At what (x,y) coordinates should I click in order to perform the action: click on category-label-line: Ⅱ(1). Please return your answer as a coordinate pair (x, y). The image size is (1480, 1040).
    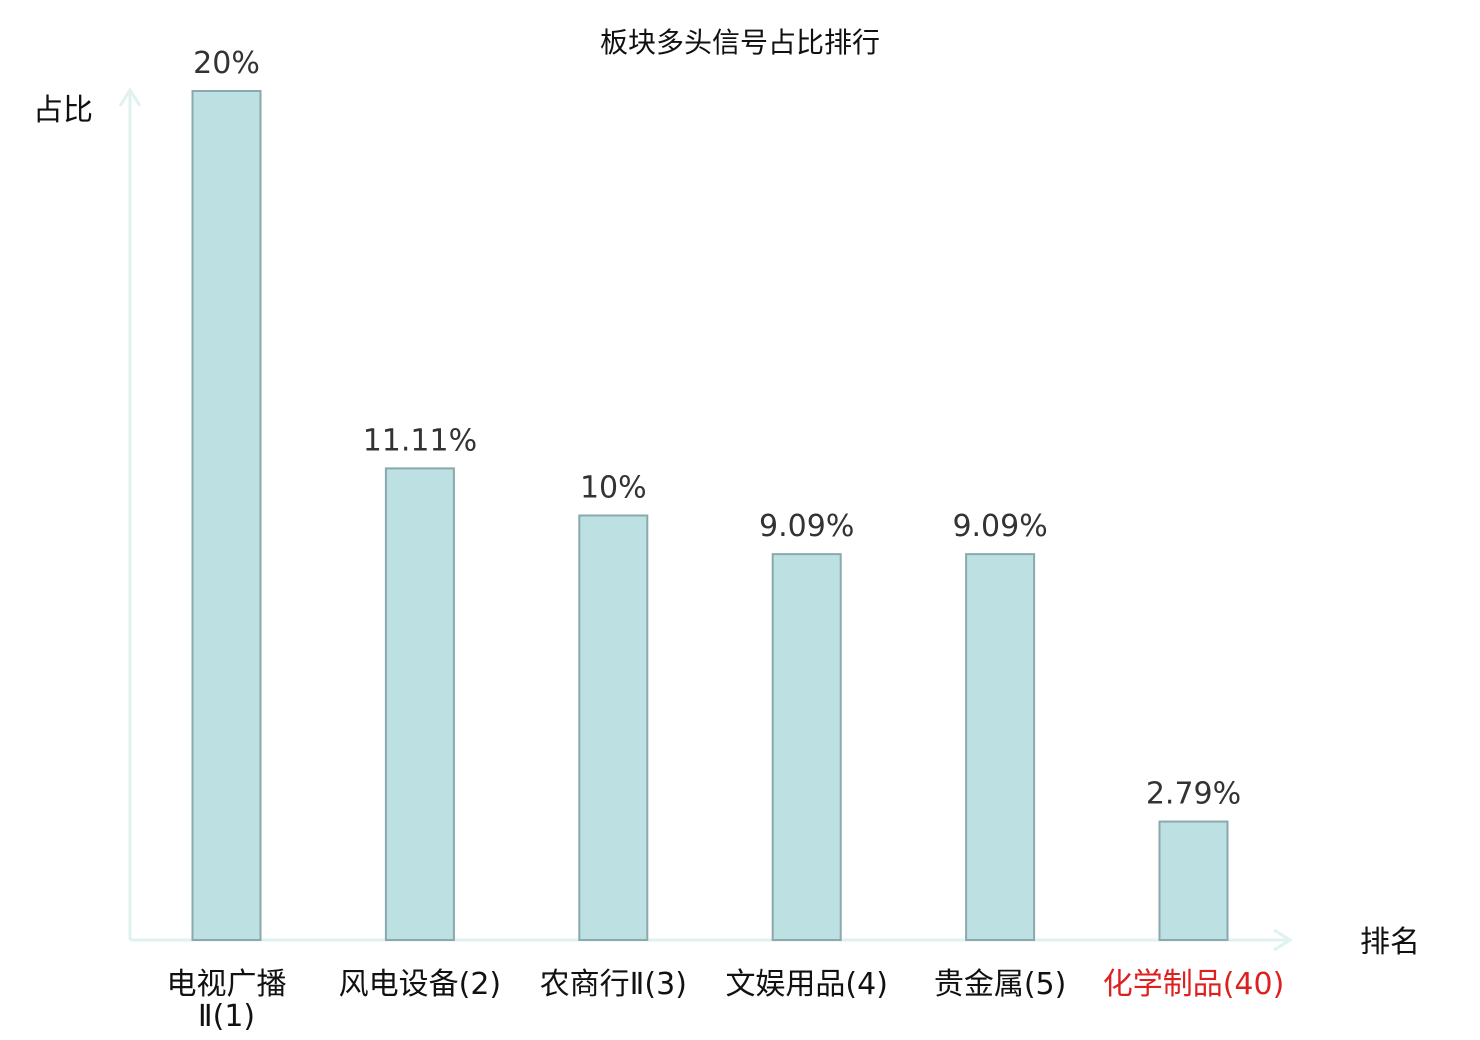
    Looking at the image, I should click on (226, 1016).